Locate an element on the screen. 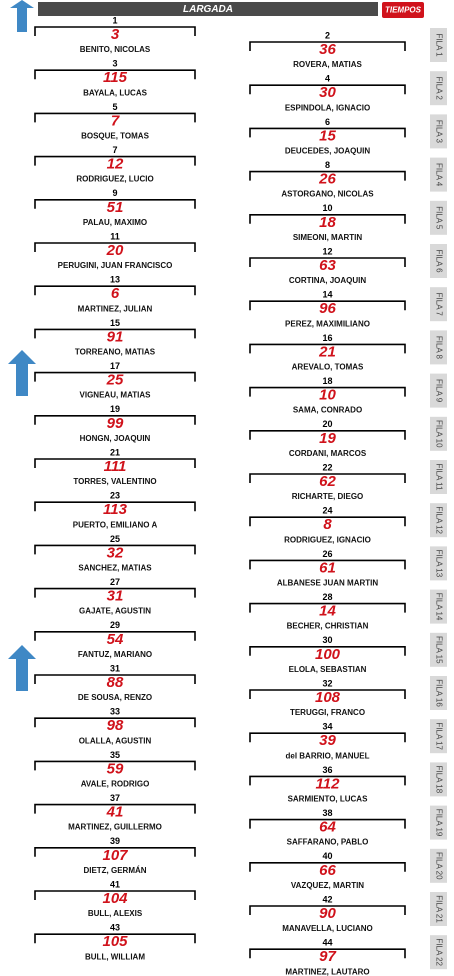 The width and height of the screenshot is (454, 976). position: 22 is located at coordinates (327, 467).